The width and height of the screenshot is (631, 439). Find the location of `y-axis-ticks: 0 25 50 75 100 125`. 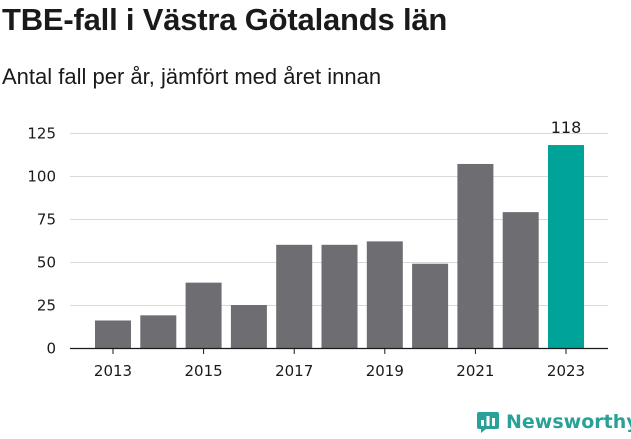

y-axis-ticks: 0 25 50 75 100 125 is located at coordinates (41, 241).